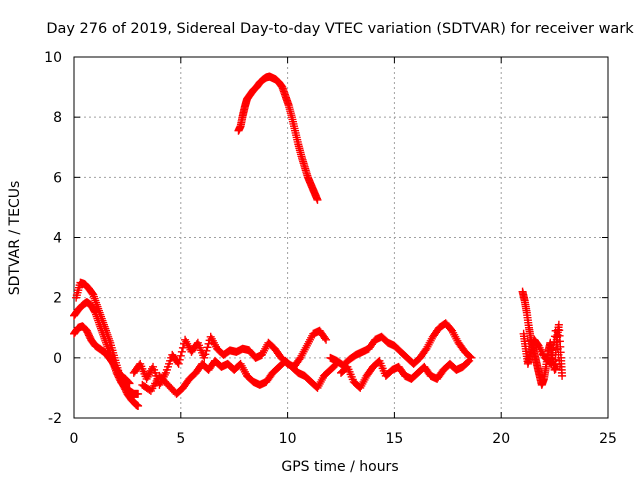 Image resolution: width=640 pixels, height=480 pixels. What do you see at coordinates (74, 439) in the screenshot?
I see `x-tick-label: 0` at bounding box center [74, 439].